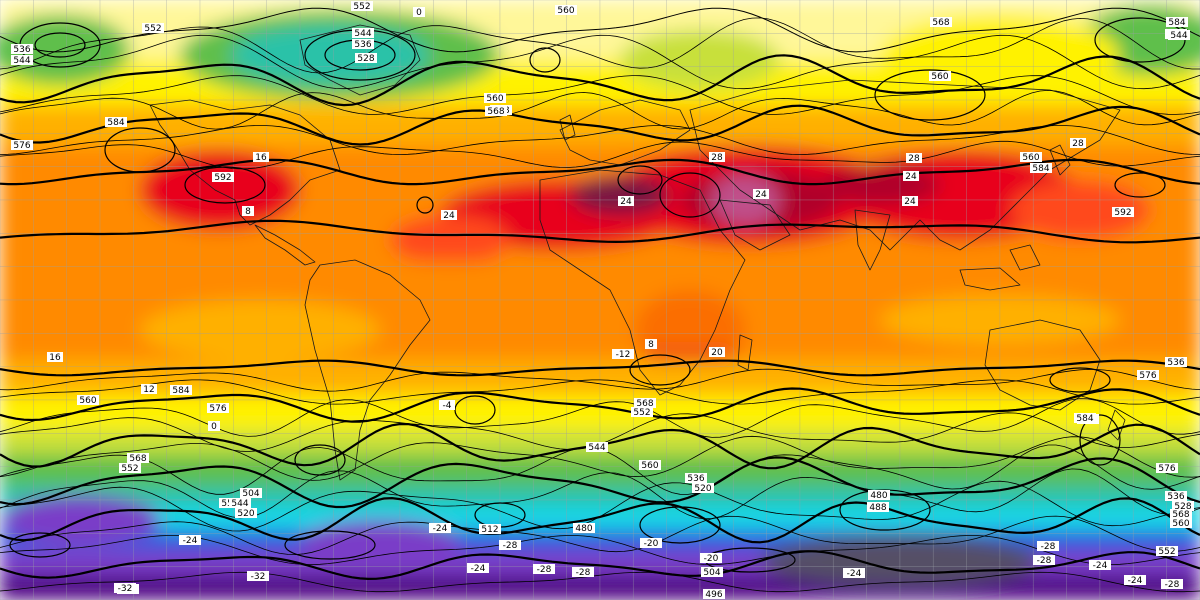  I want to click on t850-temperature-label: 24, so click(910, 201).